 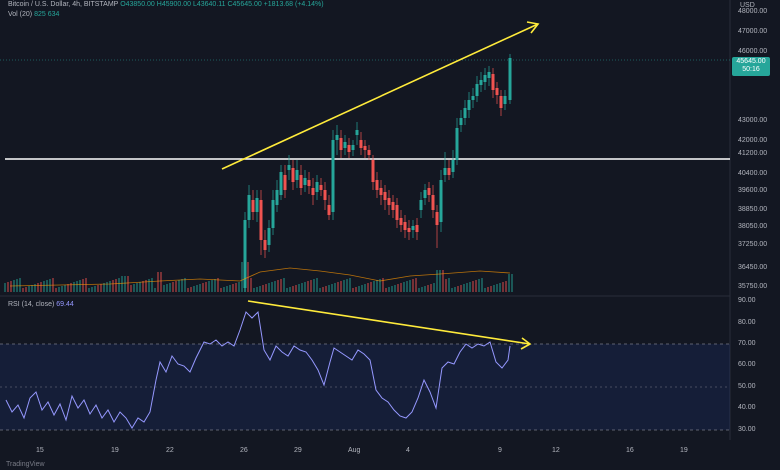 What do you see at coordinates (389, 325) in the screenshot?
I see `rsi-trendline` at bounding box center [389, 325].